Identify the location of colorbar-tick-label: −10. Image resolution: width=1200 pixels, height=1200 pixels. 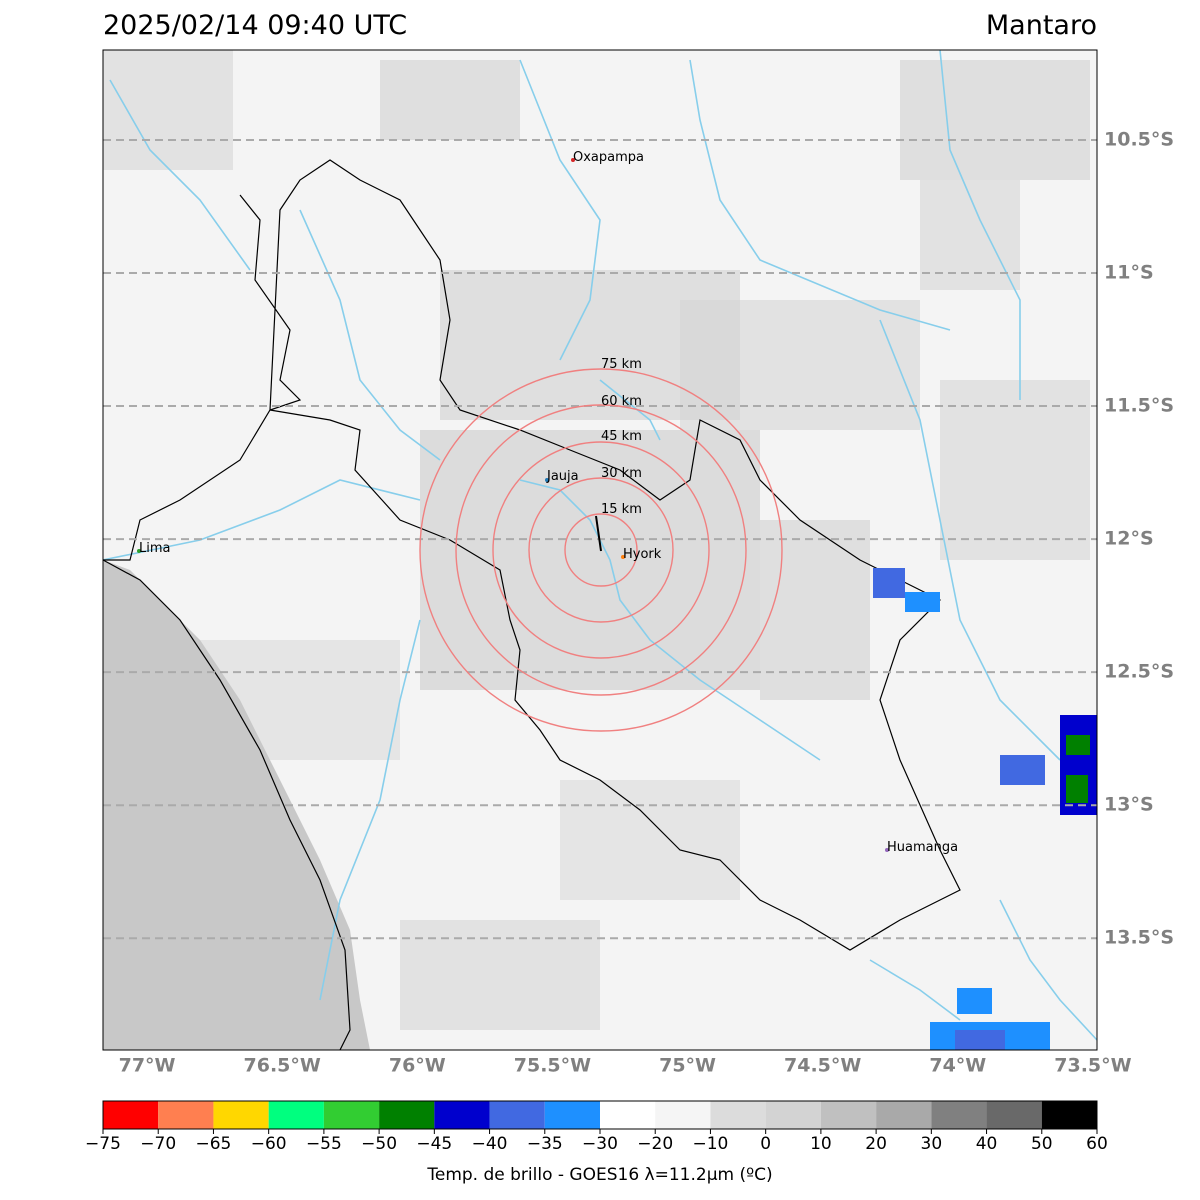
(710, 1144).